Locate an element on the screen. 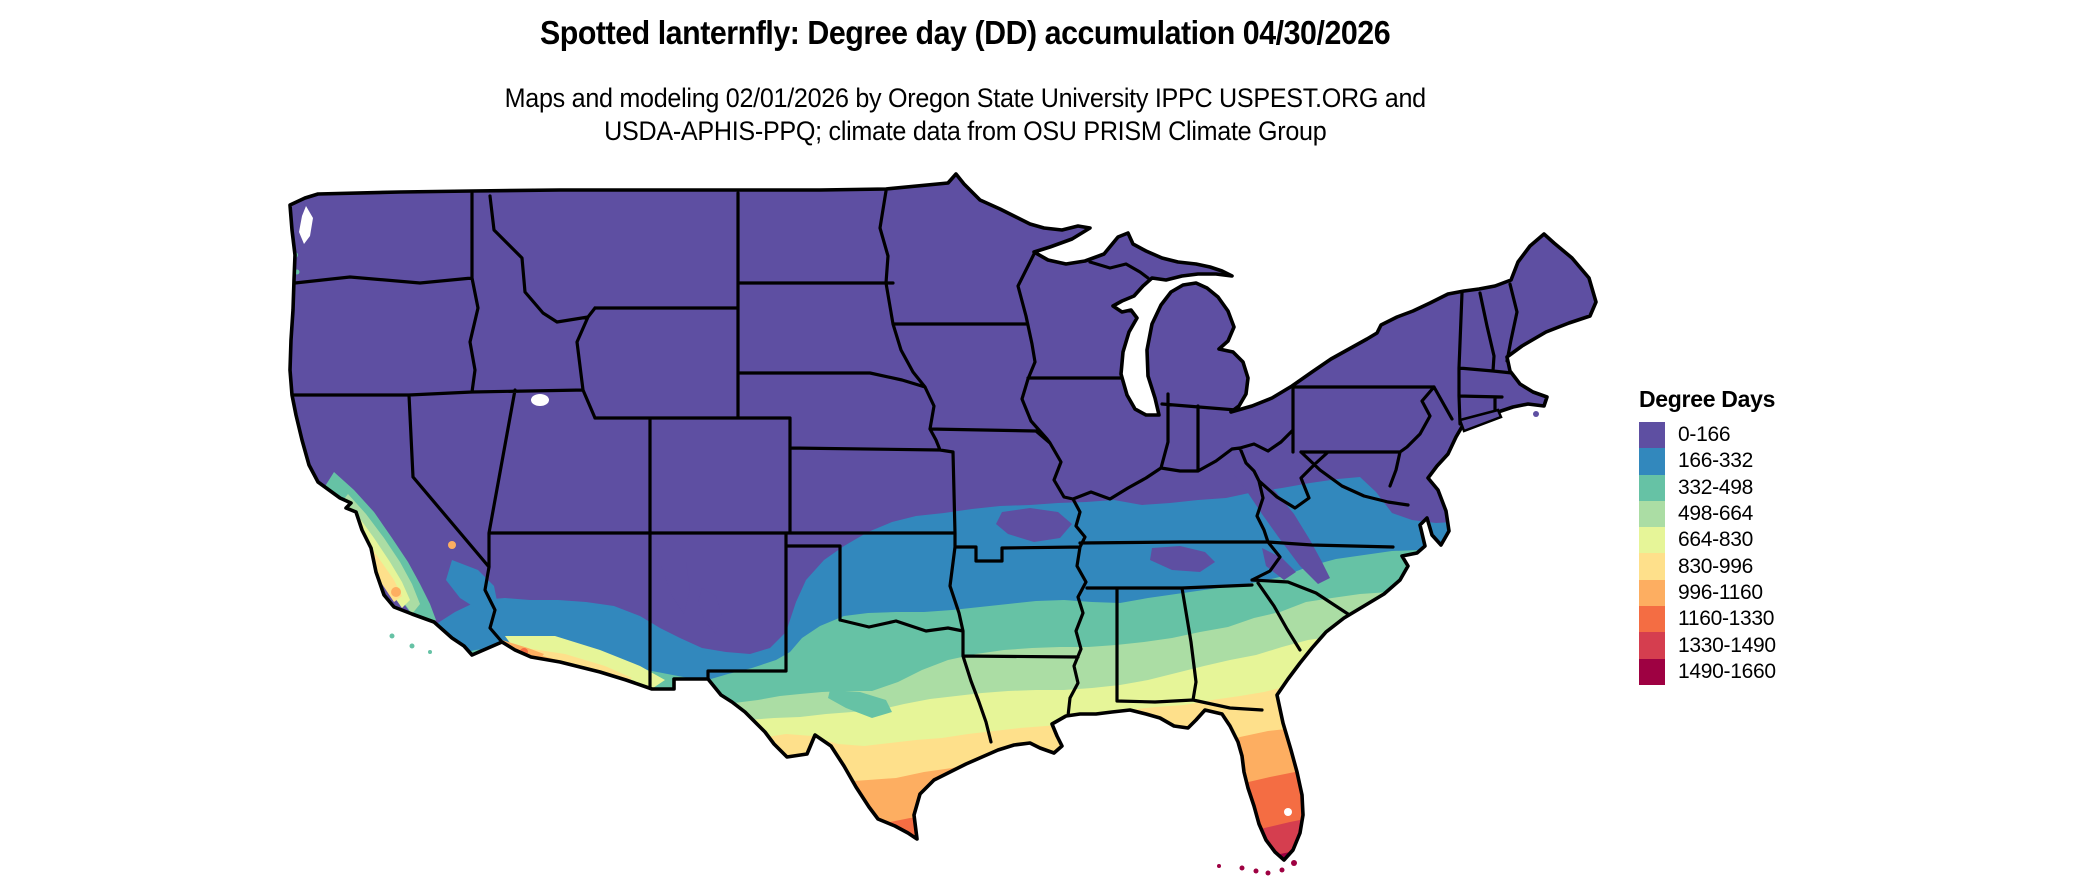 The width and height of the screenshot is (2100, 892). channel-islands is located at coordinates (410, 643).